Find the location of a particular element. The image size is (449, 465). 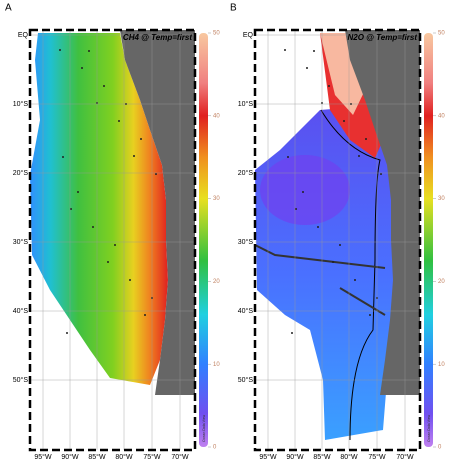

contour is located at coordinates (350, 275).